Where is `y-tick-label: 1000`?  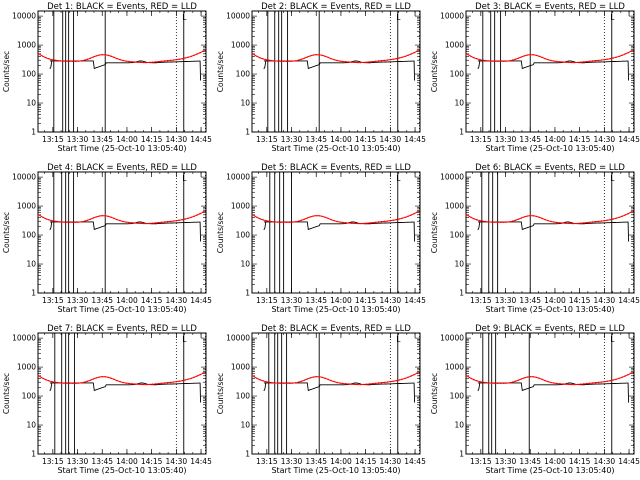
y-tick-label: 1000 is located at coordinates (26, 45).